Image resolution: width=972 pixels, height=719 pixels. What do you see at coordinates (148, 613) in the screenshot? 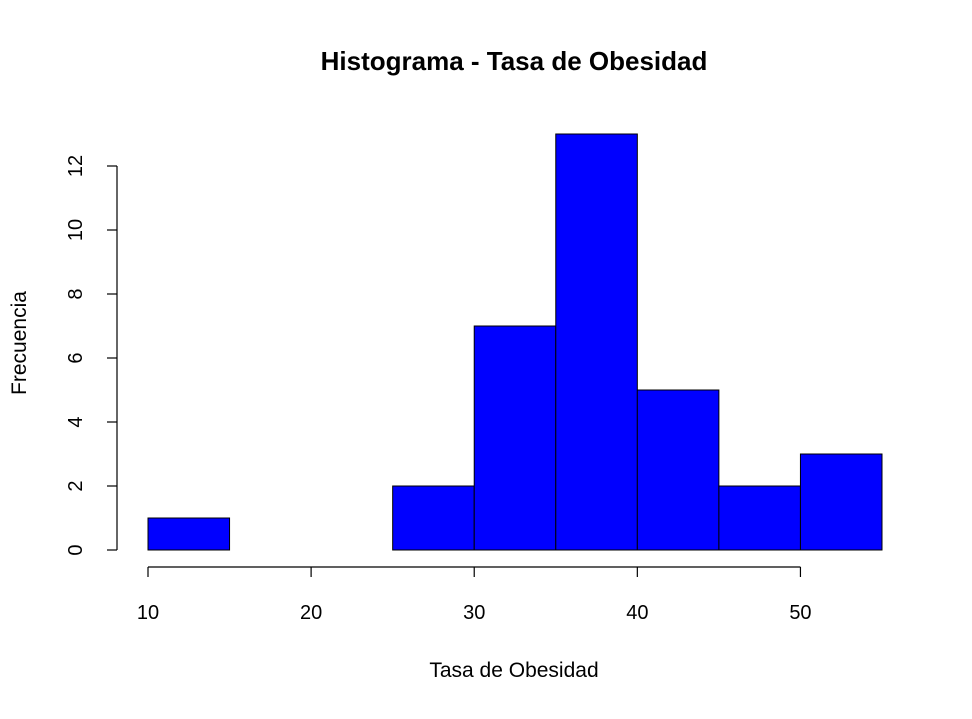
I see `x-tick-label: 10` at bounding box center [148, 613].